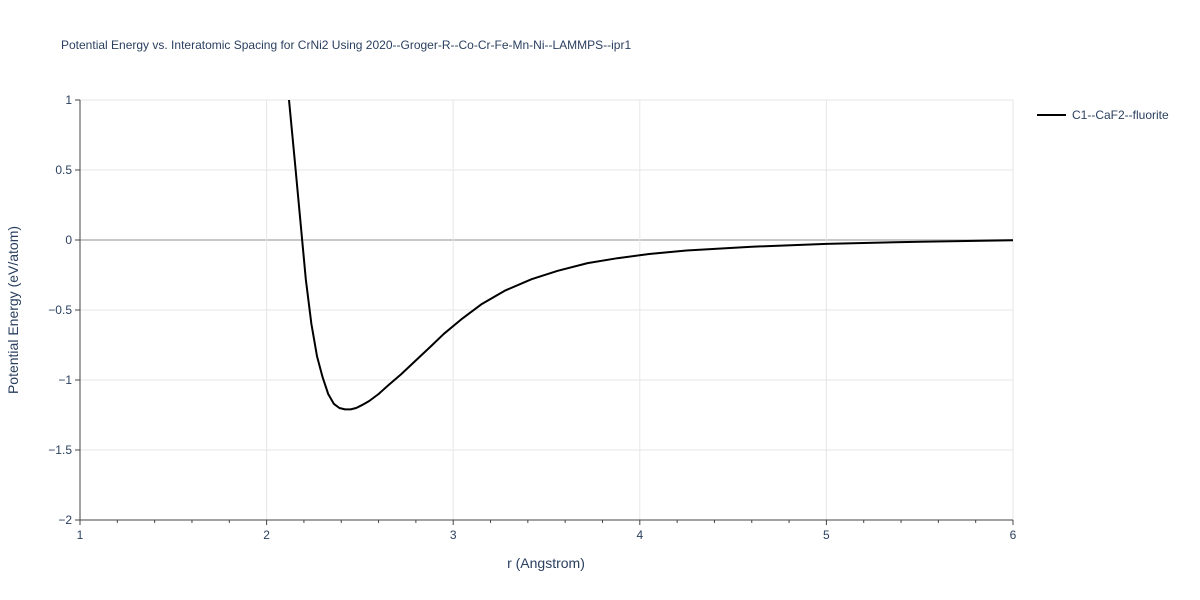 Image resolution: width=1200 pixels, height=600 pixels. What do you see at coordinates (65, 520) in the screenshot?
I see `y-tick-label: −2` at bounding box center [65, 520].